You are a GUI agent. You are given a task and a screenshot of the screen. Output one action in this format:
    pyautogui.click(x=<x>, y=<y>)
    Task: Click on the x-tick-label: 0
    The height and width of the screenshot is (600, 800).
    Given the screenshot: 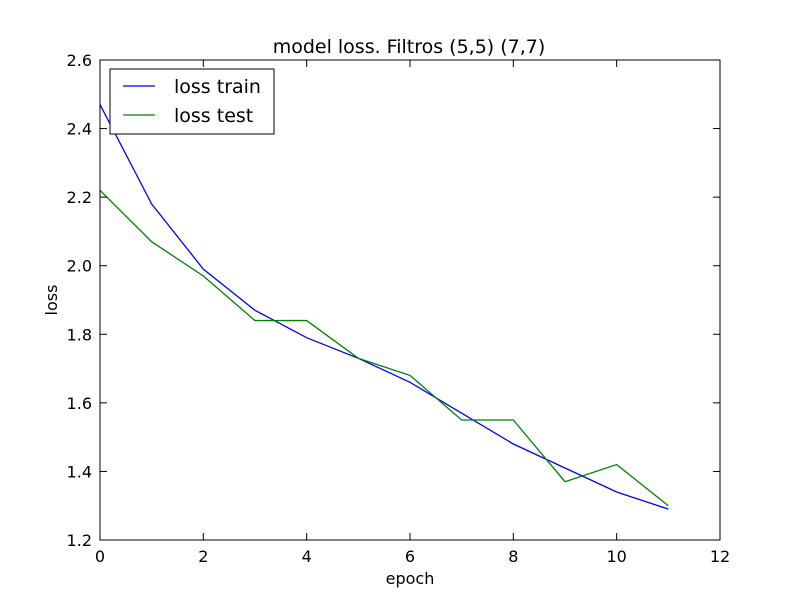 What is the action you would take?
    pyautogui.click(x=100, y=556)
    